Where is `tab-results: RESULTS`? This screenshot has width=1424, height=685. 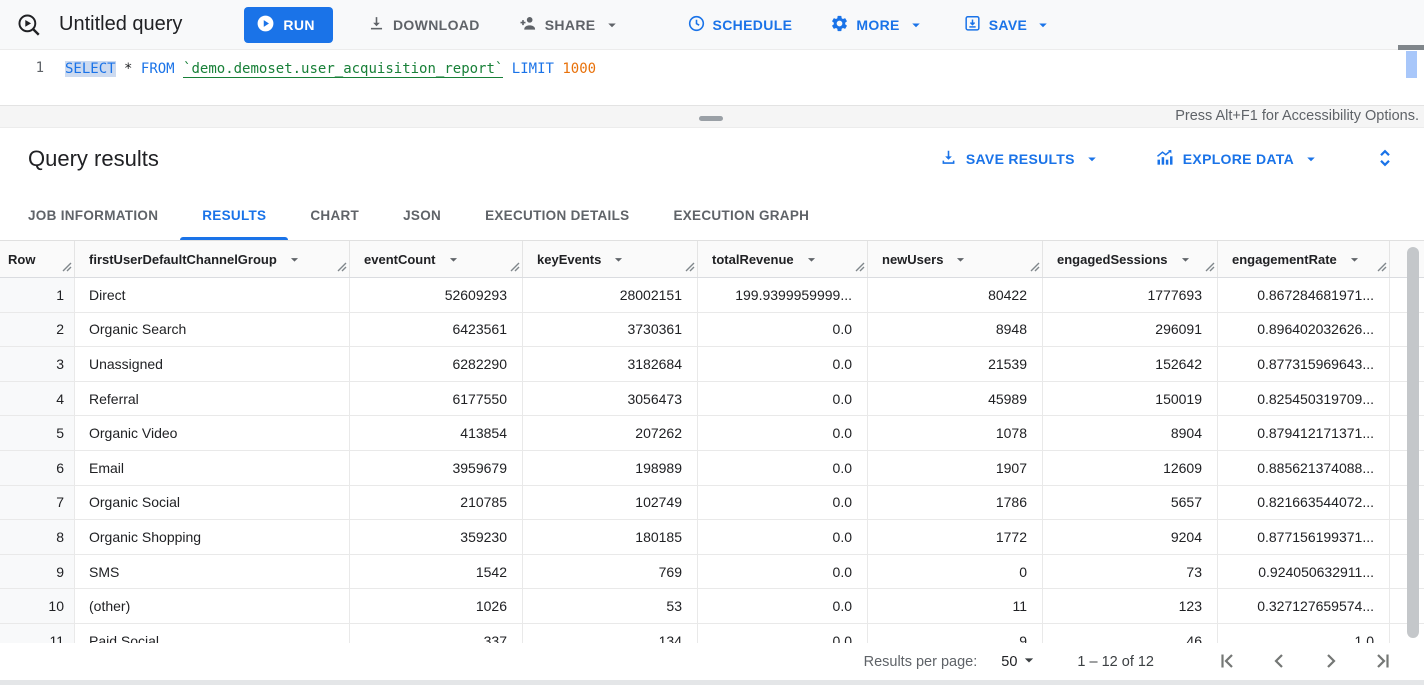
tab-results: RESULTS is located at coordinates (234, 215).